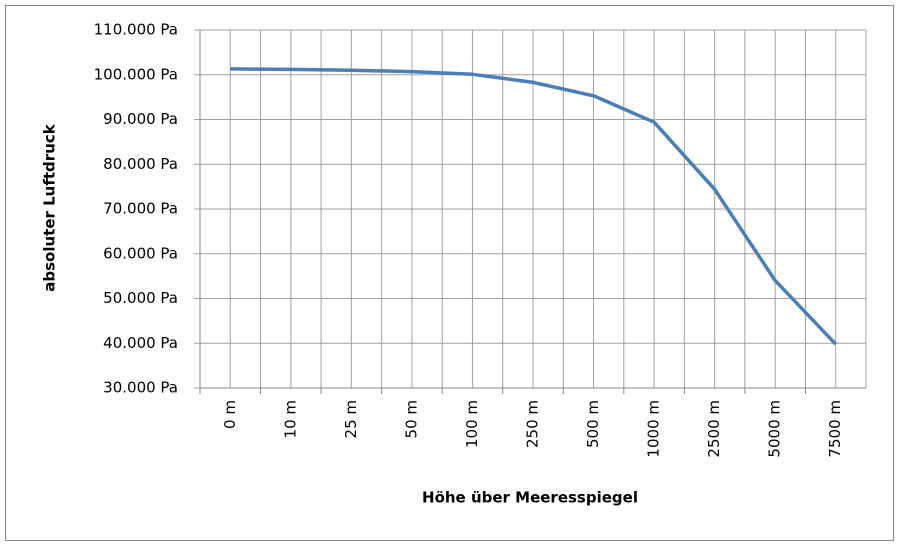 The height and width of the screenshot is (550, 900). What do you see at coordinates (775, 429) in the screenshot?
I see `x-tick-label: 5000 m` at bounding box center [775, 429].